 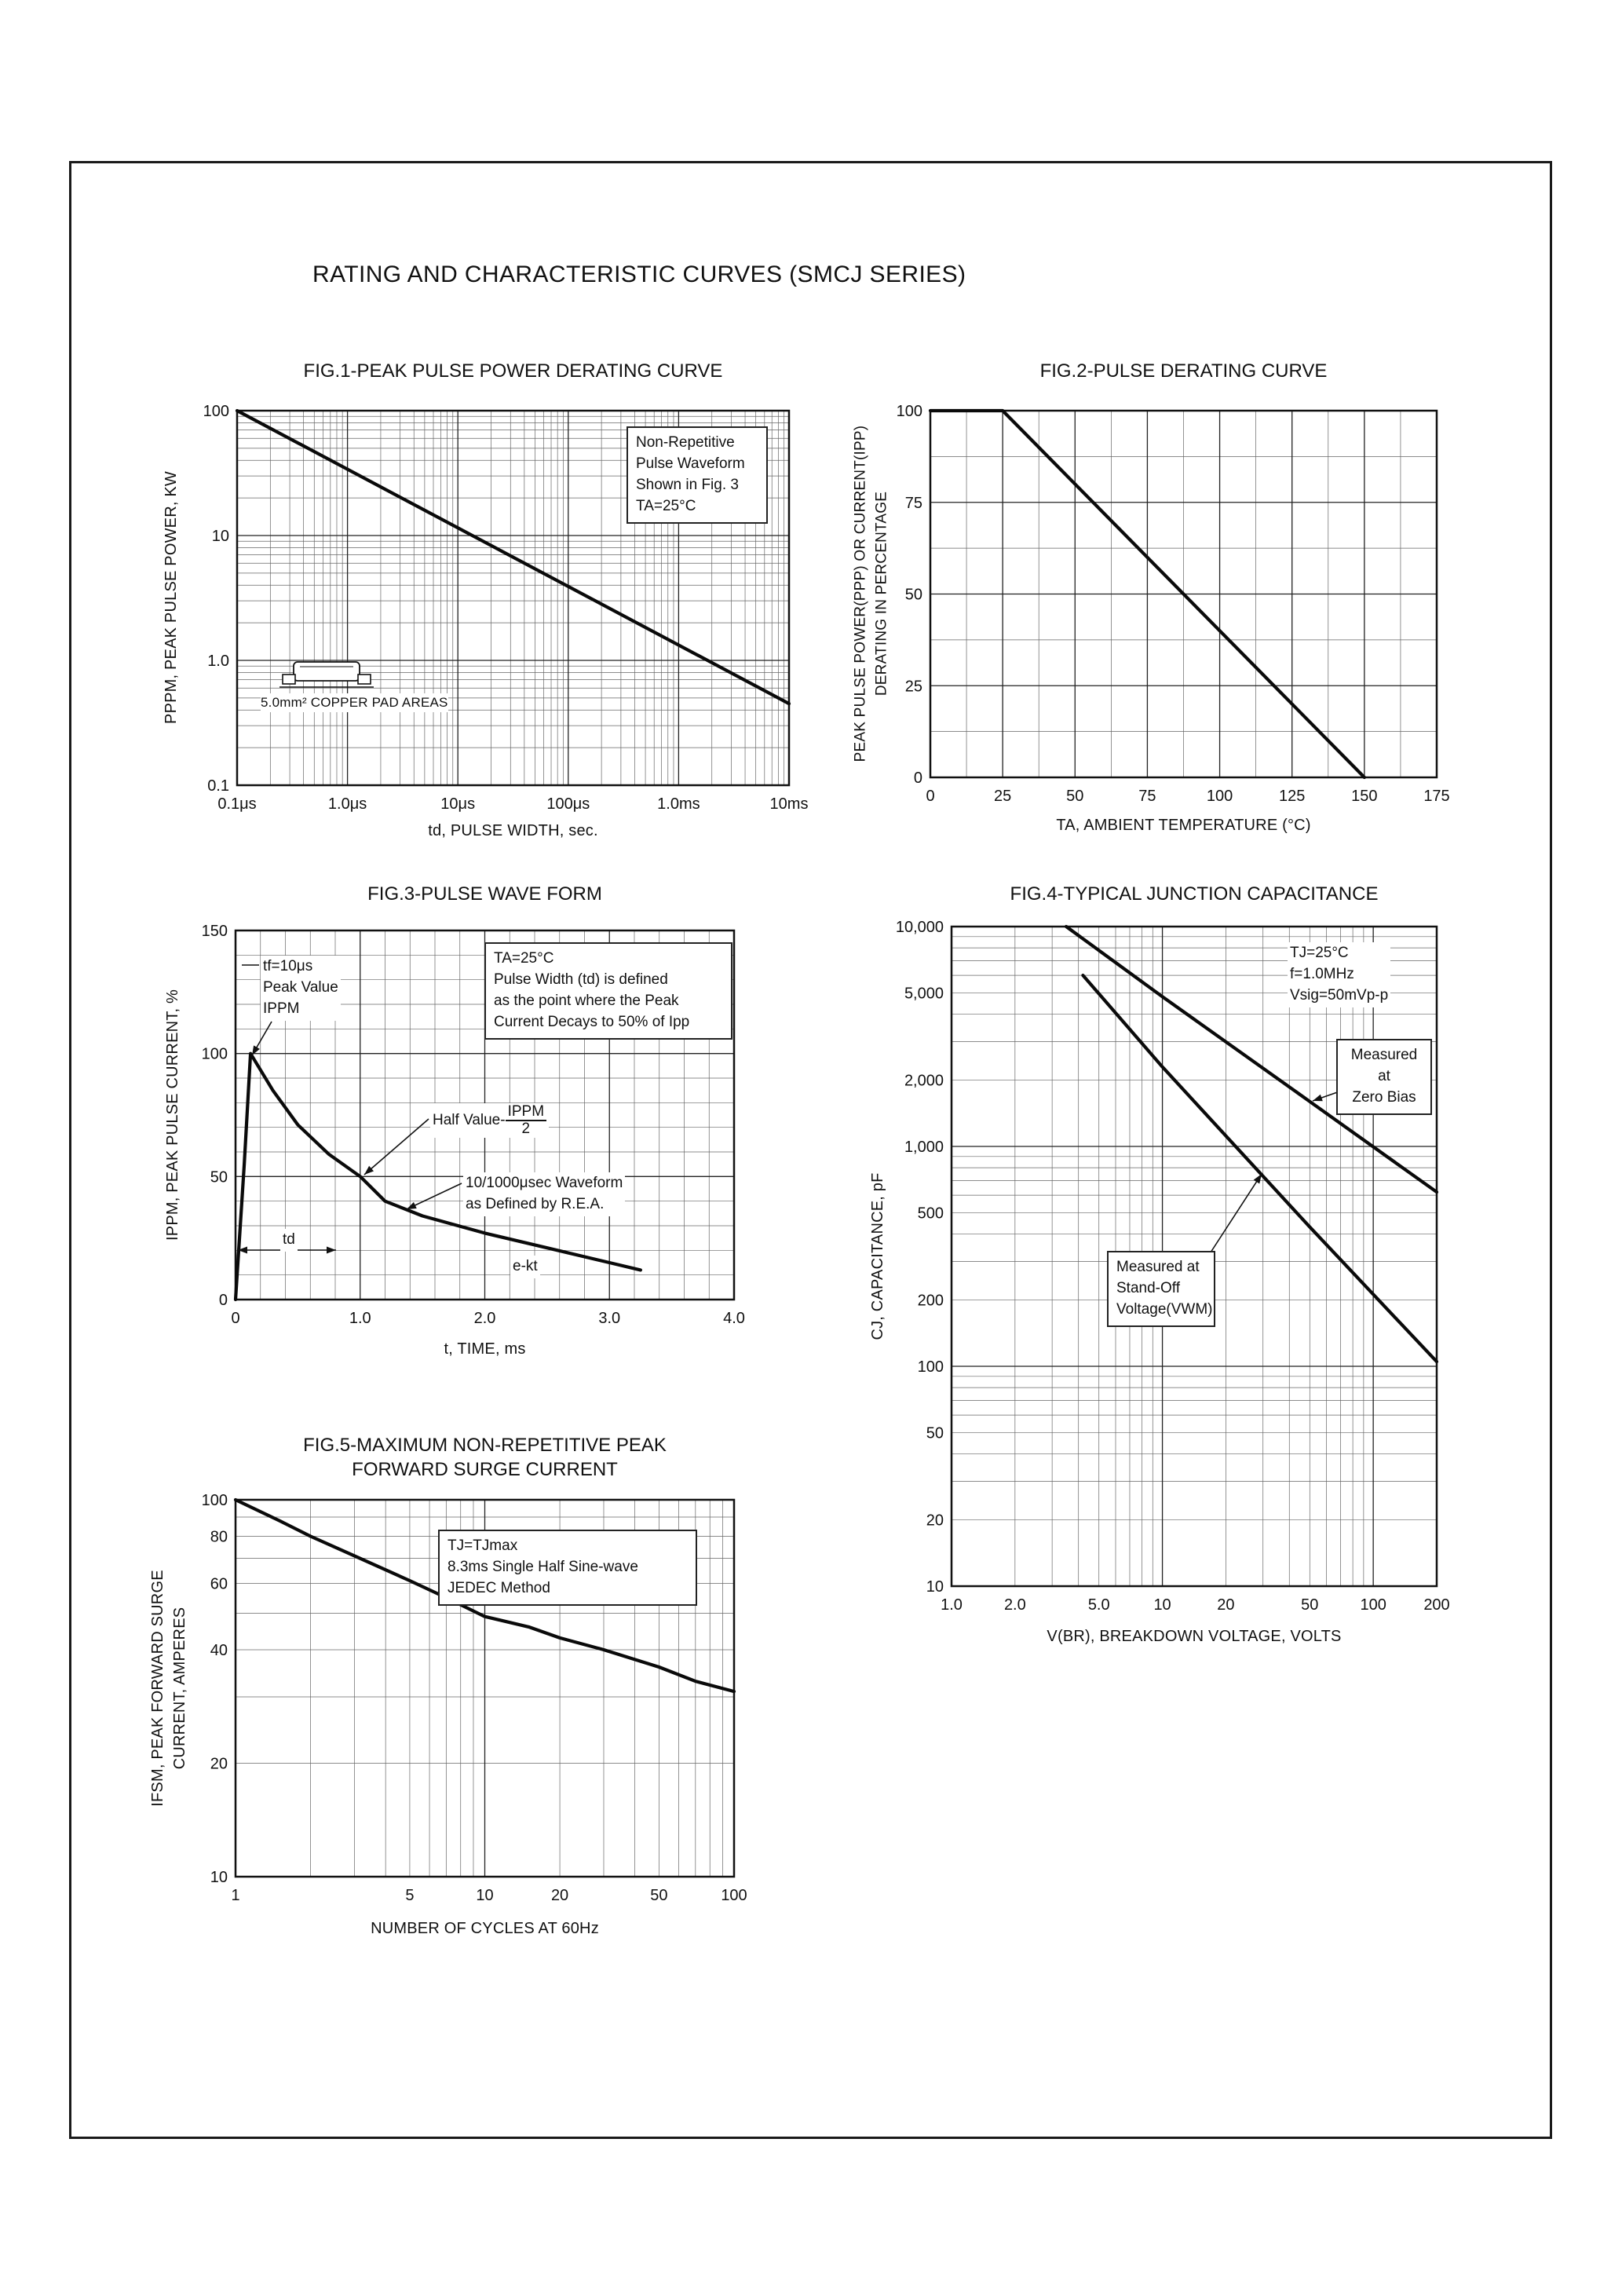 What do you see at coordinates (289, 1240) in the screenshot?
I see `fig3-td-label: td` at bounding box center [289, 1240].